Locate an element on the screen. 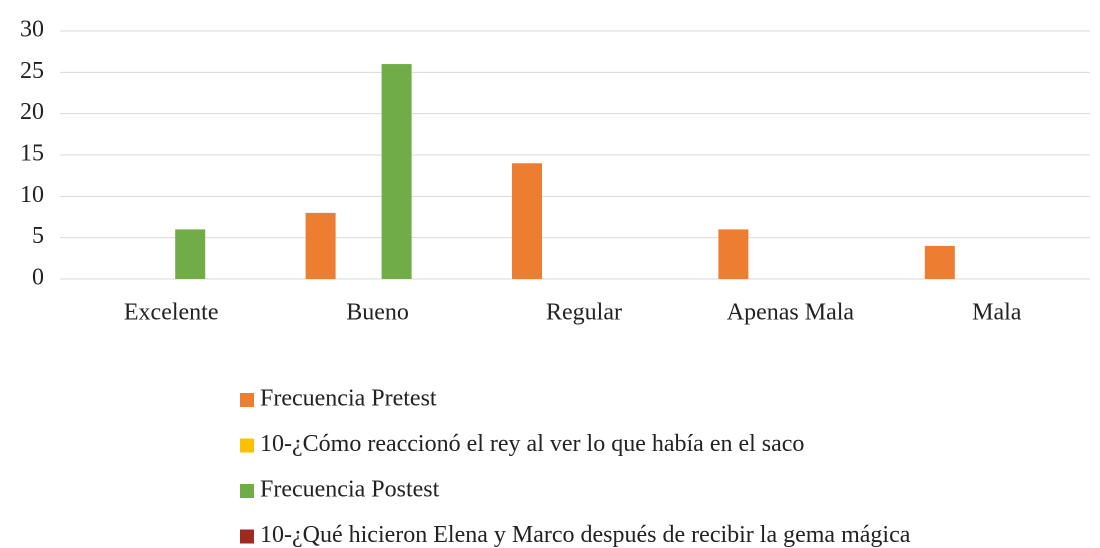 The image size is (1100, 548). legend-label: Frecuencia Pretest is located at coordinates (348, 399).